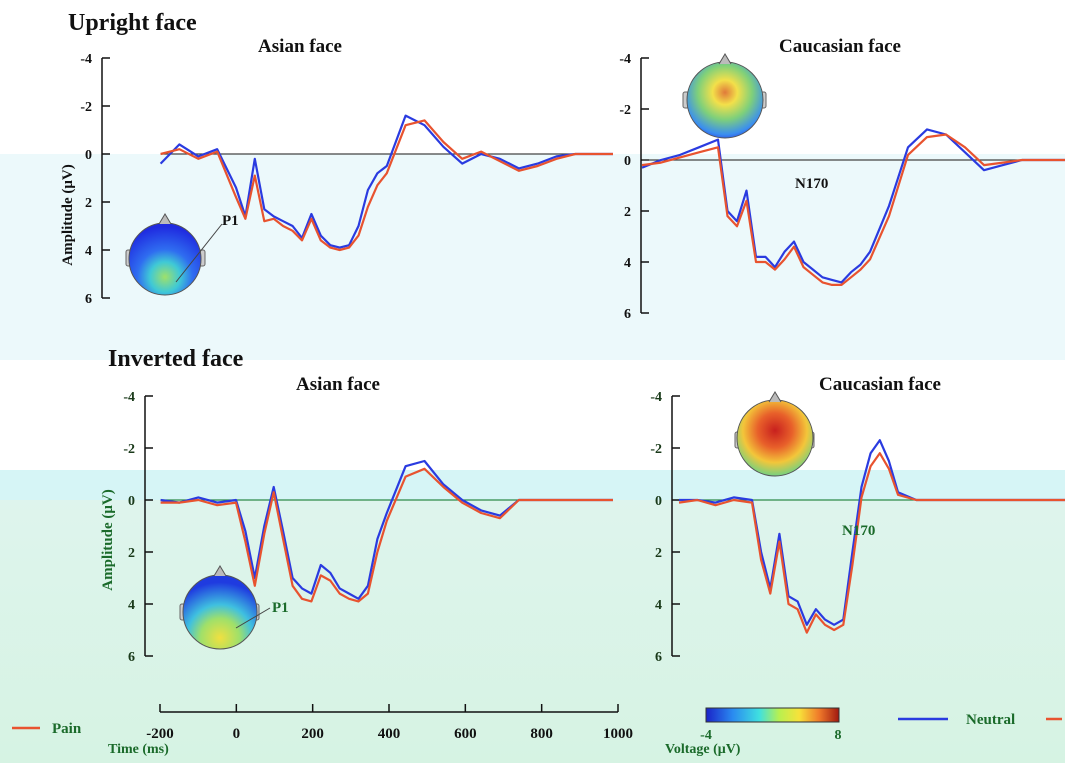 This screenshot has width=1065, height=763. I want to click on x-tick-label: 400, so click(389, 734).